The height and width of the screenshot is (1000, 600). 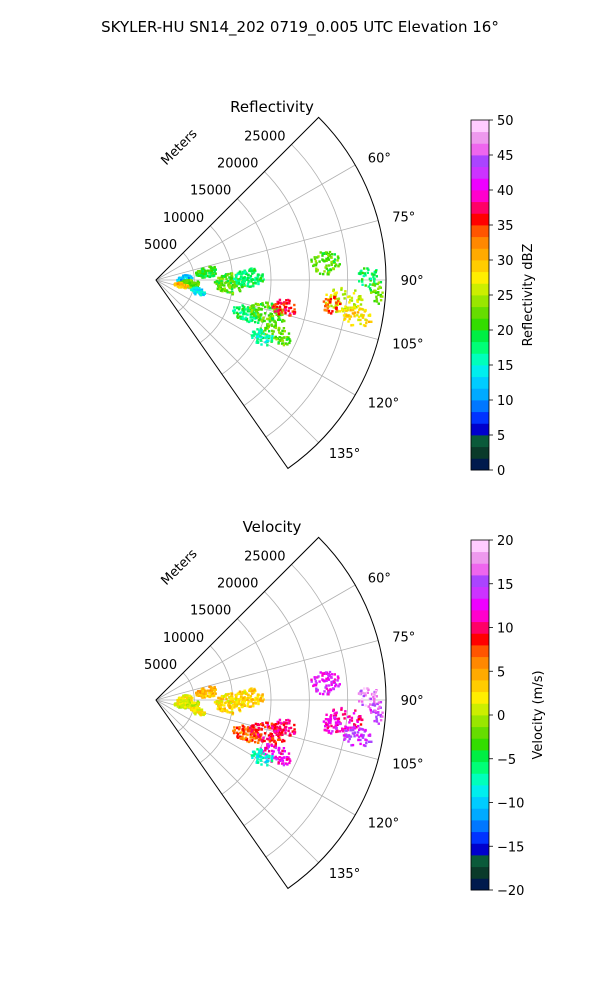 I want to click on colorbar-tick-label: 20, so click(x=505, y=331).